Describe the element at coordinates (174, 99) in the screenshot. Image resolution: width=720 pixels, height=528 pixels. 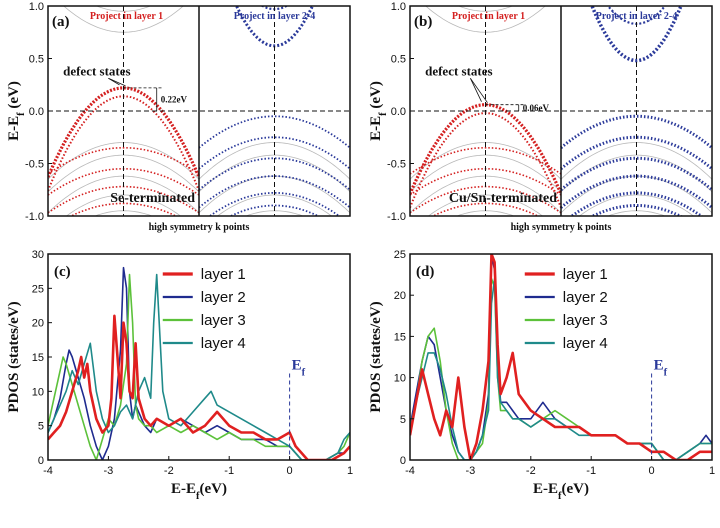
I see `gap-value-label: 0.22eV` at that location.